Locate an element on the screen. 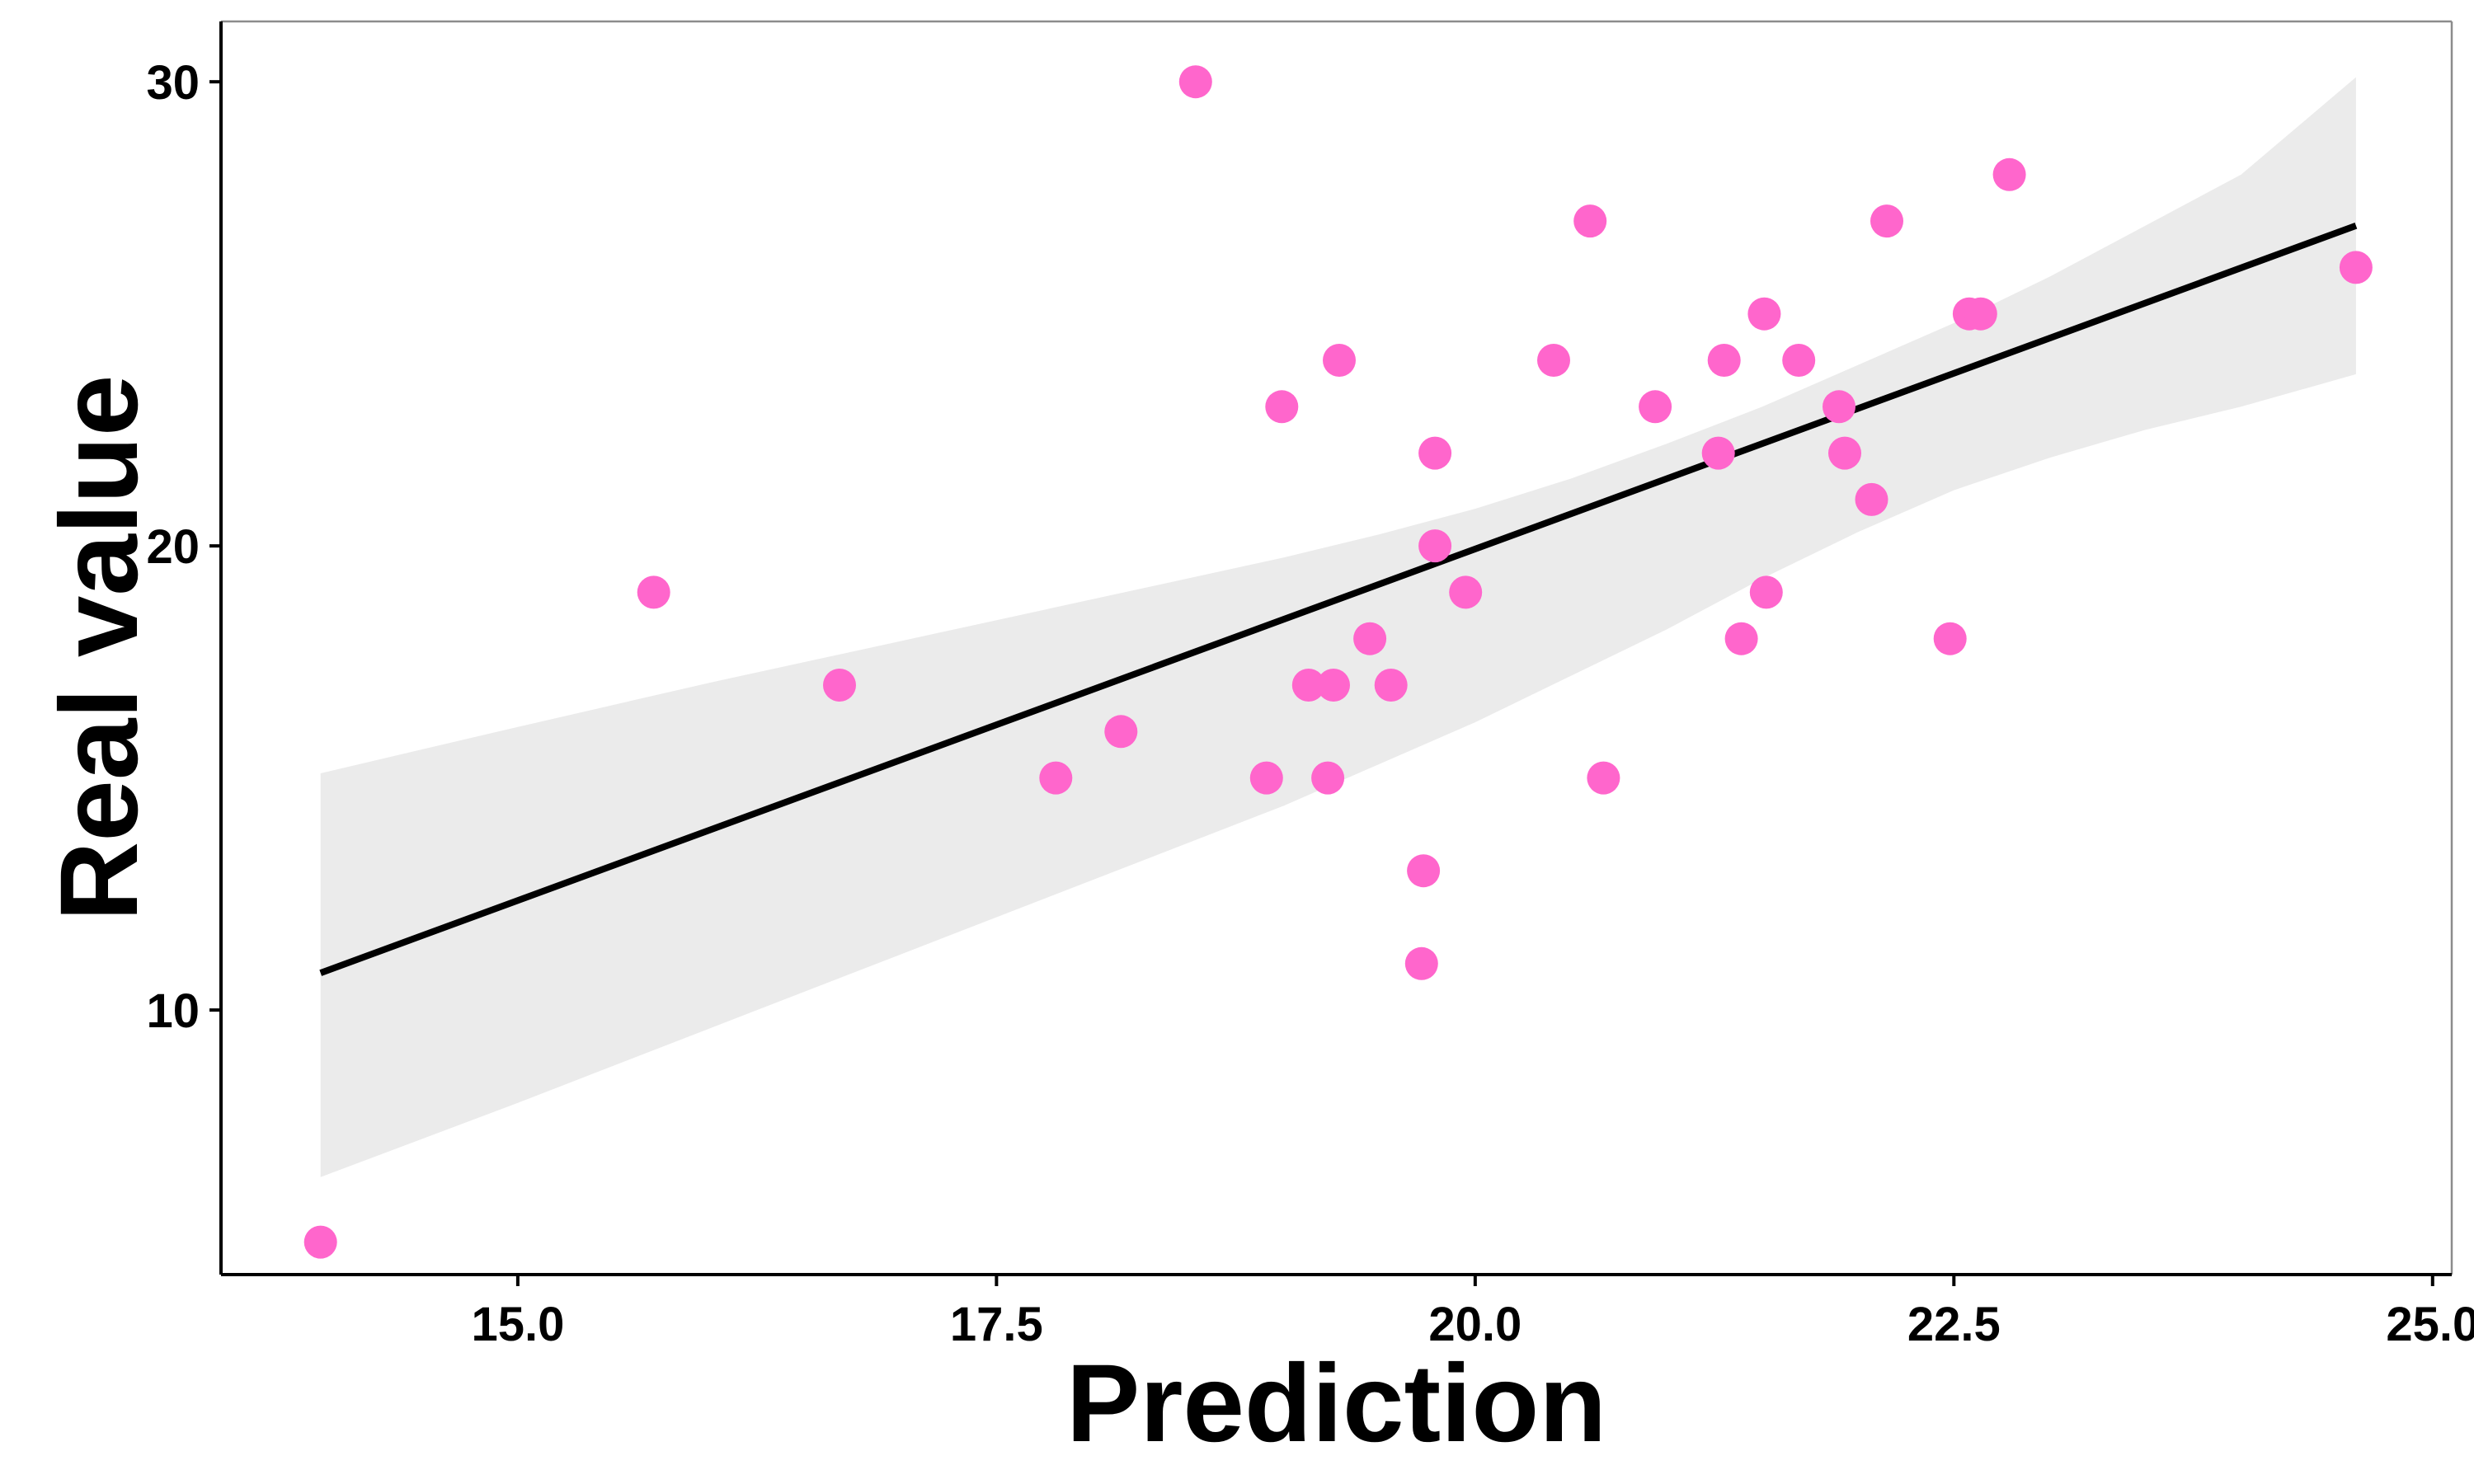  y-tick-label: 20 is located at coordinates (173, 547).